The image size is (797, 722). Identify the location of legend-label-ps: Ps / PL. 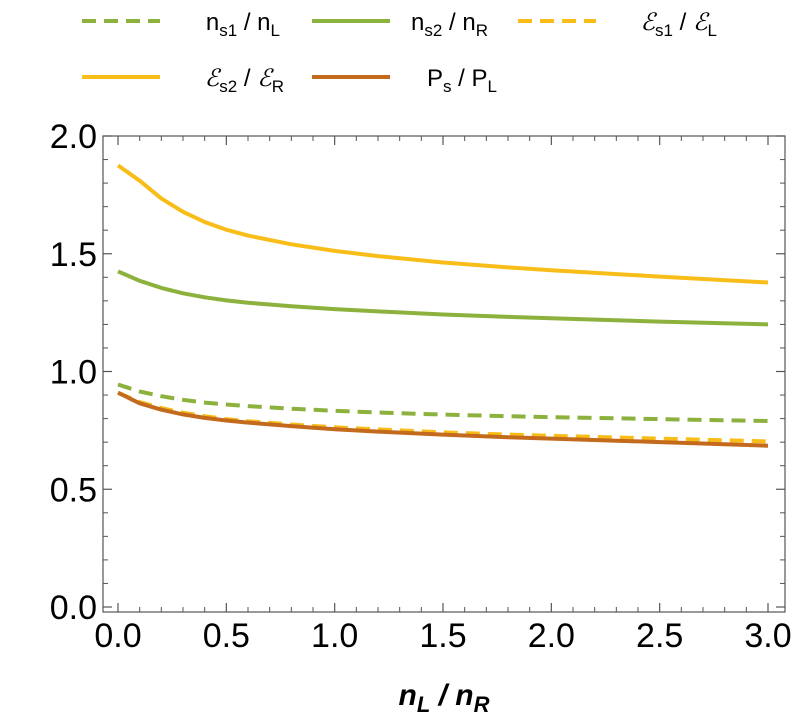
(462, 80).